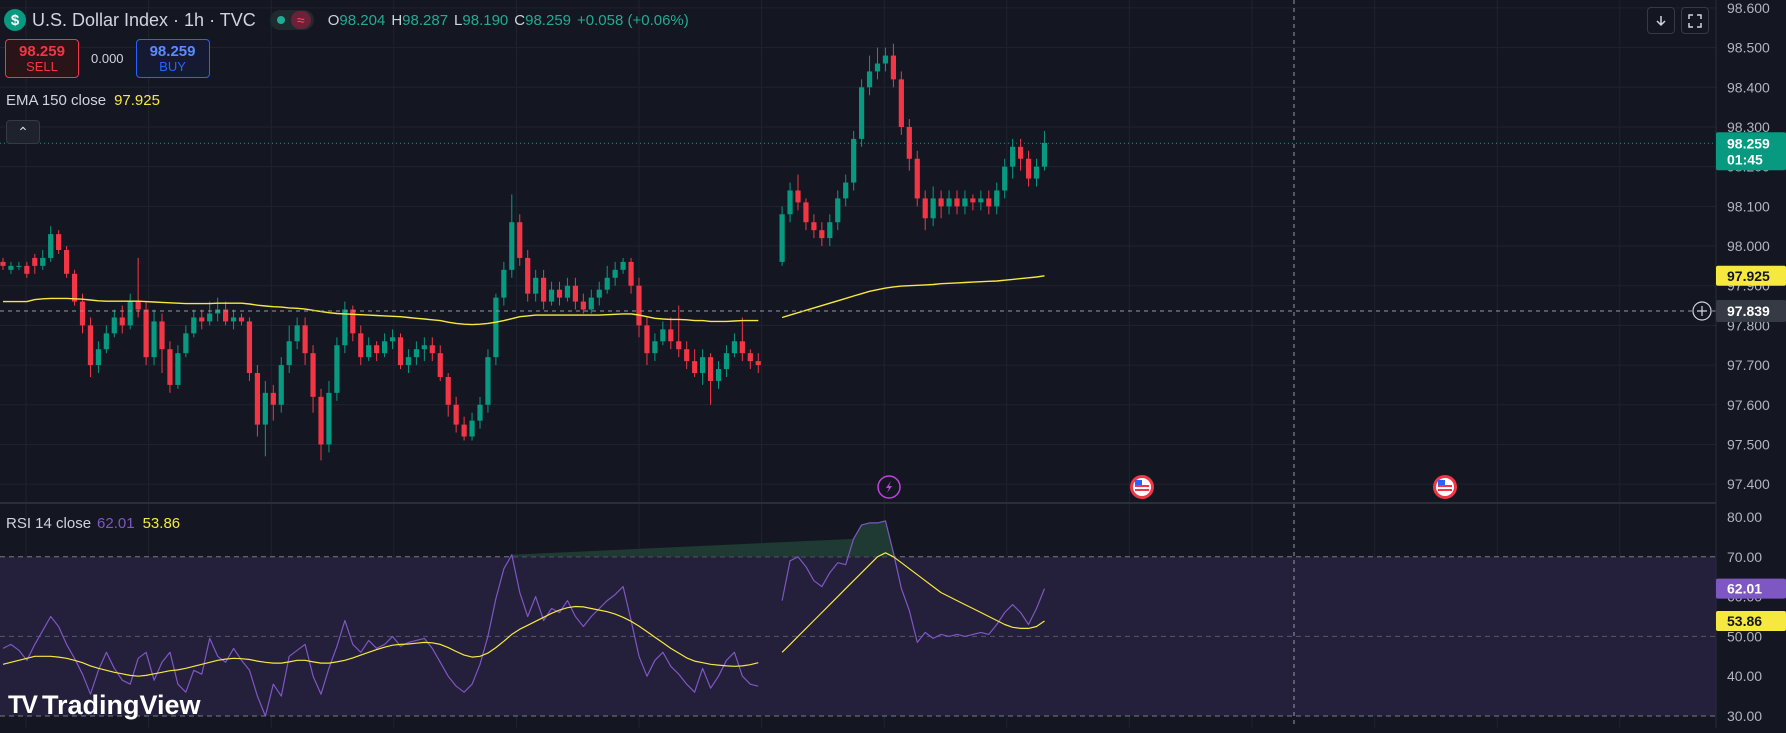 The image size is (1786, 733). Describe the element at coordinates (1748, 127) in the screenshot. I see `price-tick-label: 98.300` at that location.